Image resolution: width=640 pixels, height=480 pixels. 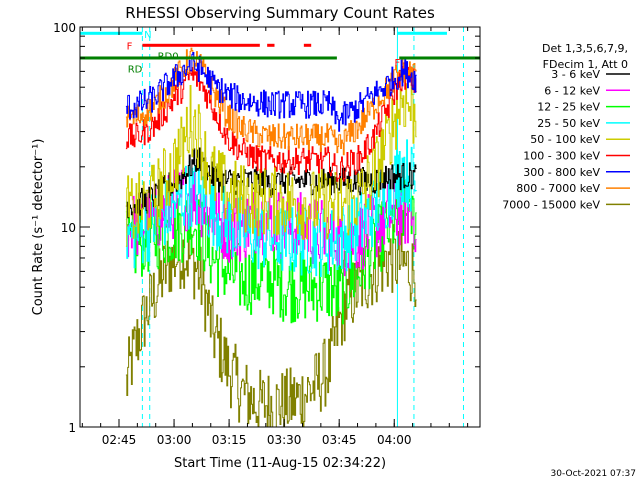 I want to click on flag-label-4: F, so click(x=398, y=63).